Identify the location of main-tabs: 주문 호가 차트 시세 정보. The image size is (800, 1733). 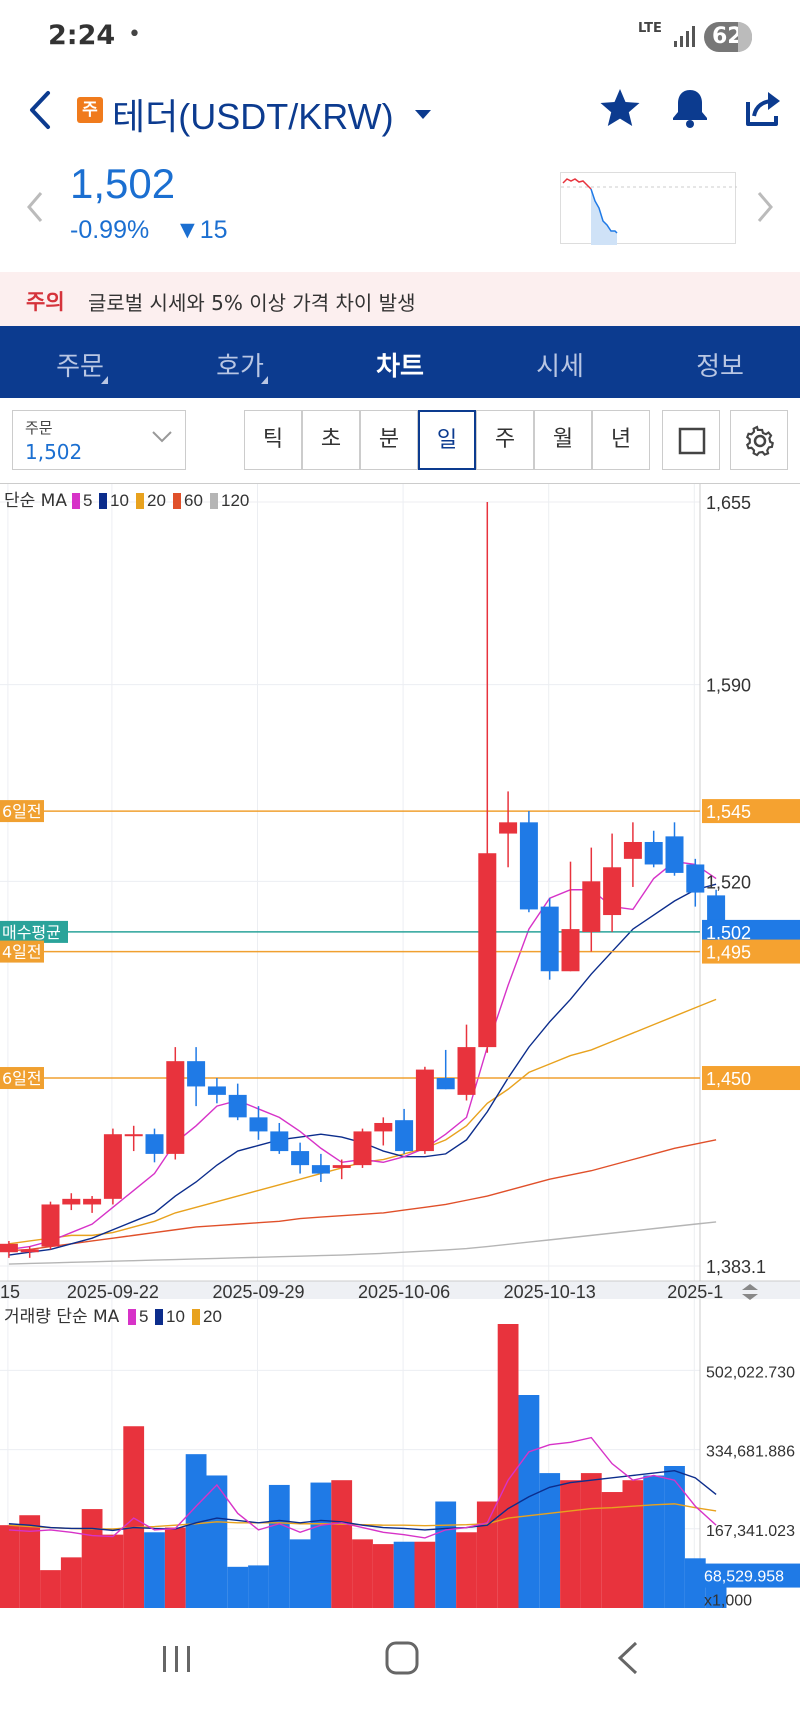
(400, 362).